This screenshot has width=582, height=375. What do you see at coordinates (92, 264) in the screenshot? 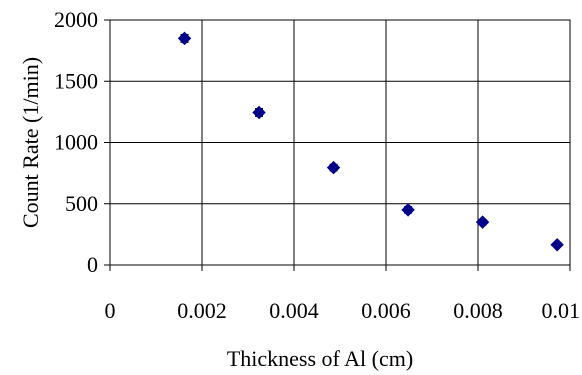
I see `y-tick-label: 0` at bounding box center [92, 264].